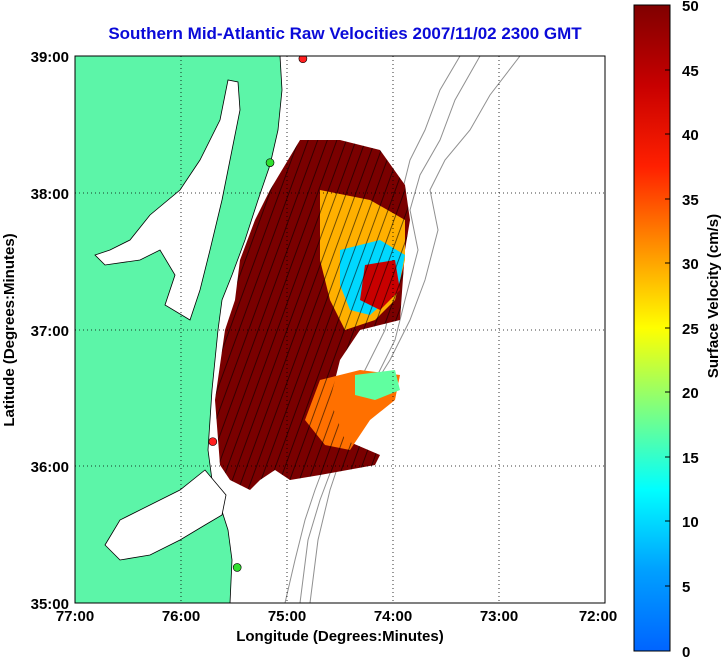 The width and height of the screenshot is (724, 659). Describe the element at coordinates (667, 328) in the screenshot. I see `colorbar-tick-marks` at that location.